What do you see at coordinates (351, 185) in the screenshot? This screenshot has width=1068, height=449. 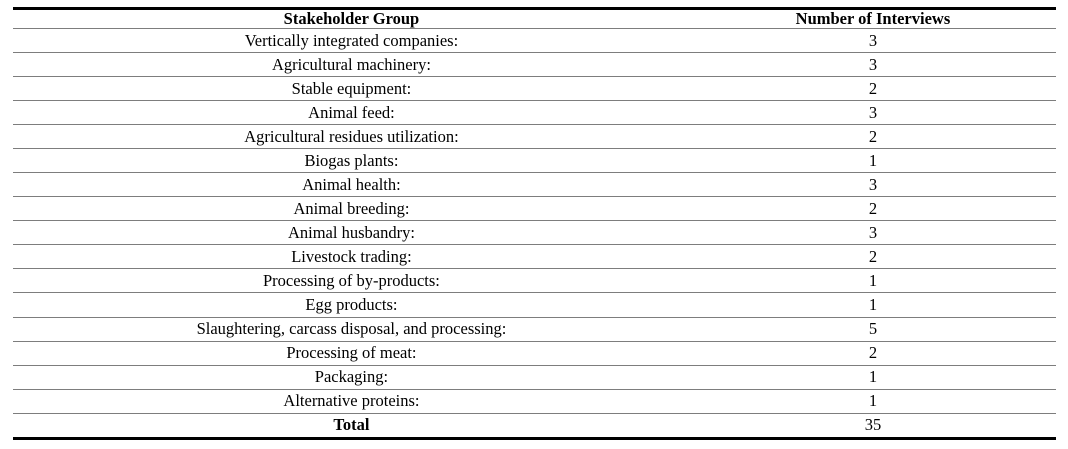 I see `stakeholder-group-cell: Animal health:` at bounding box center [351, 185].